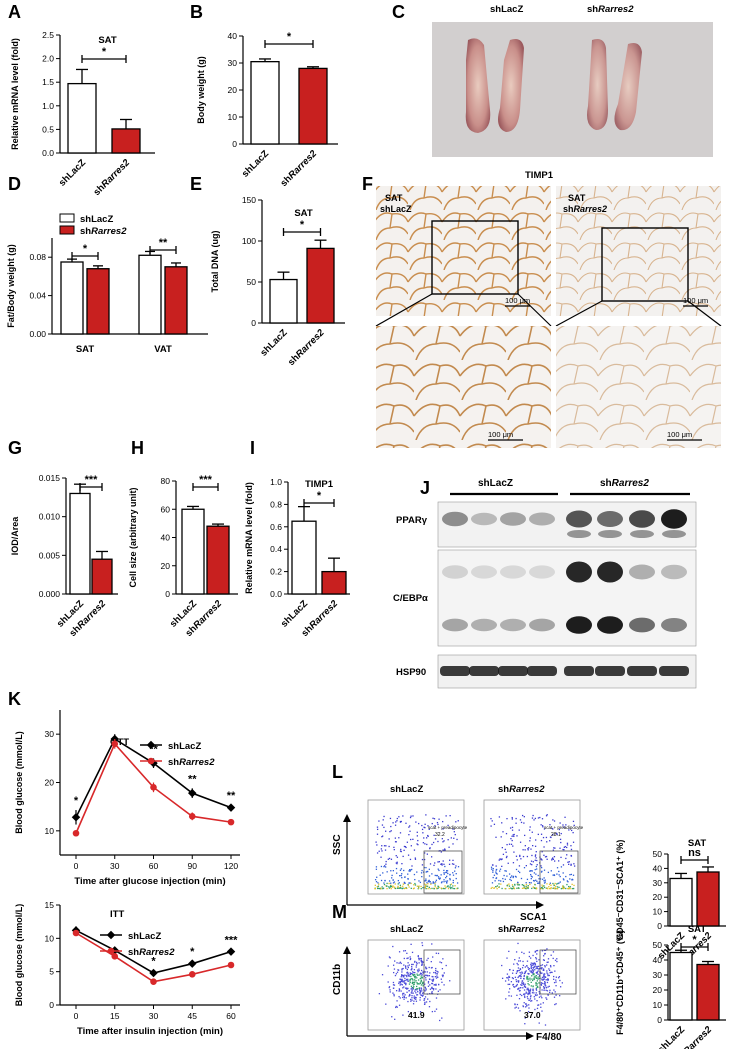 This screenshot has height=1054, width=731. What do you see at coordinates (196, 12) in the screenshot?
I see `panel-letter-b: B` at bounding box center [196, 12].